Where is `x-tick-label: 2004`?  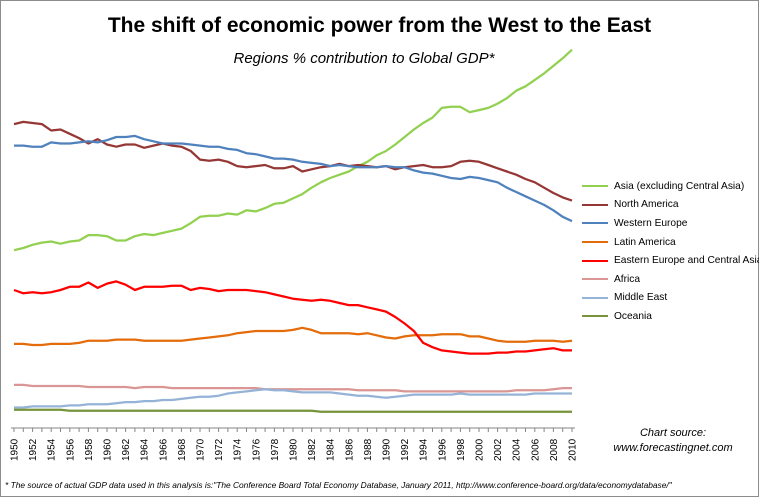 x-tick-label: 2004 is located at coordinates (517, 449).